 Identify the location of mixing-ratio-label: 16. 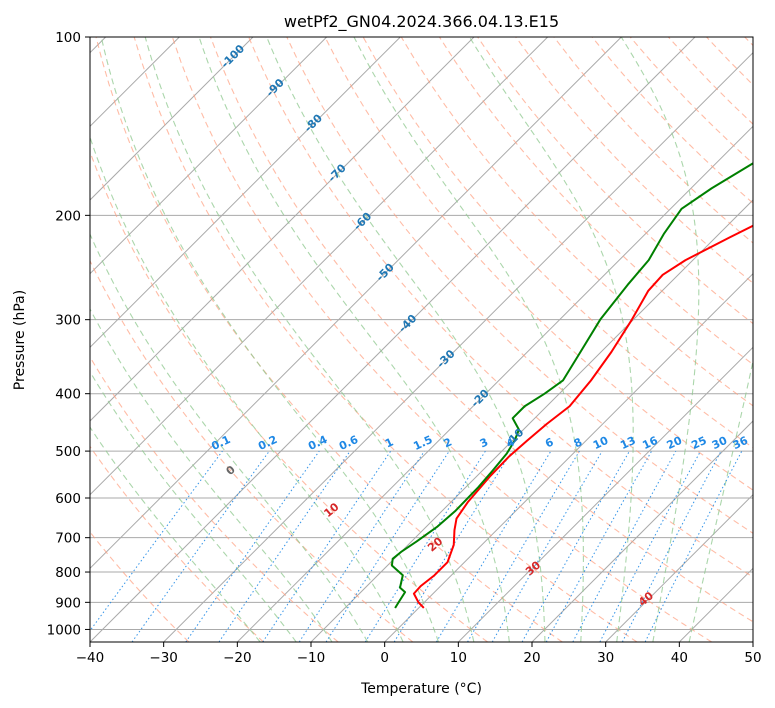
(650, 443).